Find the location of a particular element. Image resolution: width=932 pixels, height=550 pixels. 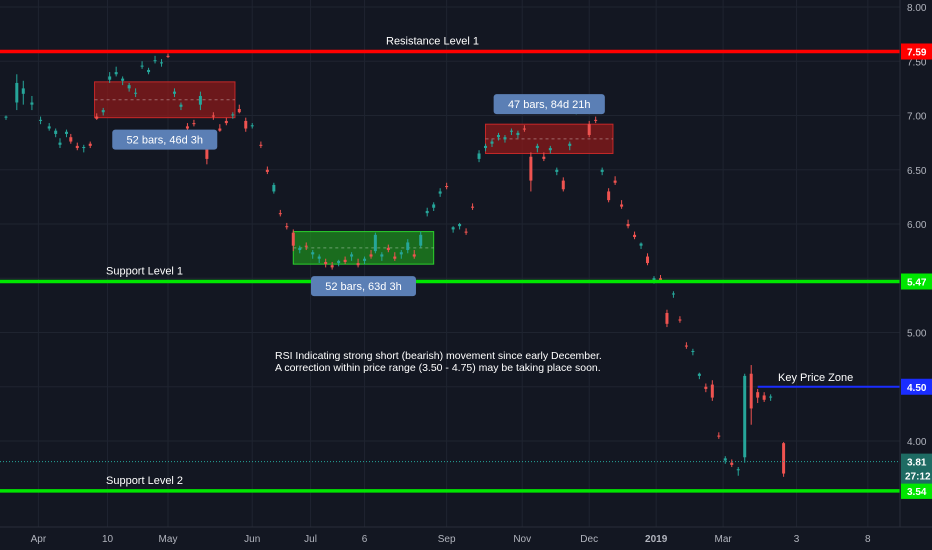

time-tick-label: Sep is located at coordinates (447, 539).